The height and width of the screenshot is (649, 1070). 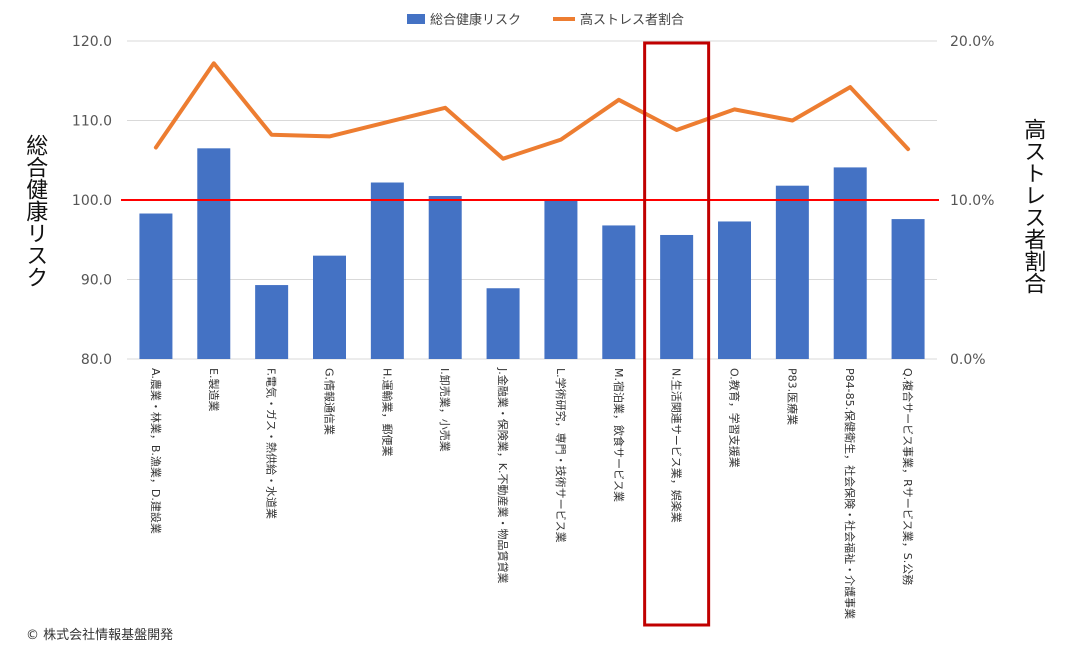 I want to click on category-label: F.電気・ガス・熱供給・水道業, so click(x=272, y=443).